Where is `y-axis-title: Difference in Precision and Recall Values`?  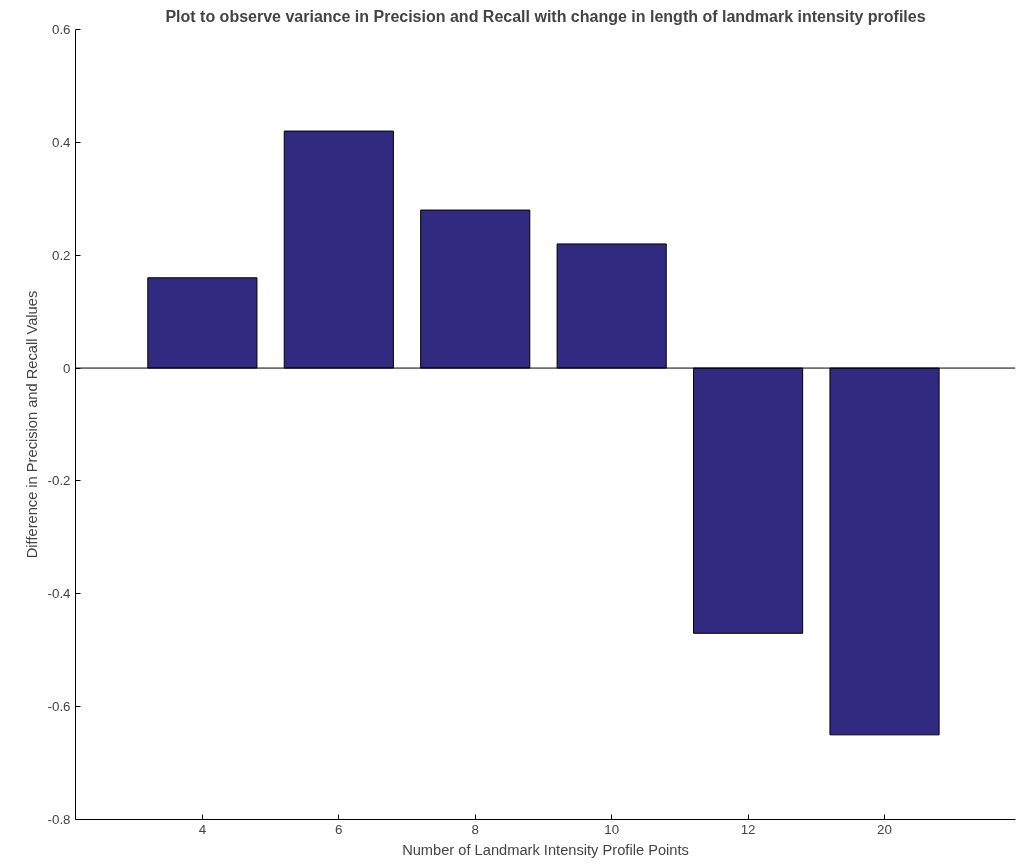
y-axis-title: Difference in Precision and Recall Values is located at coordinates (31, 424).